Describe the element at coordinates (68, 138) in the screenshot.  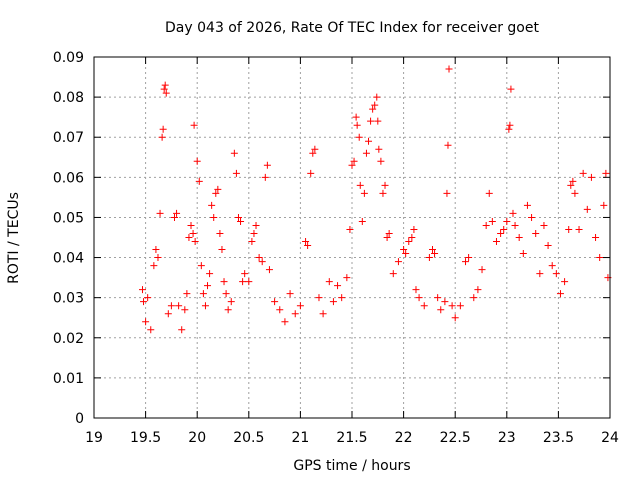
I see `y-tick-label: 0.07` at that location.